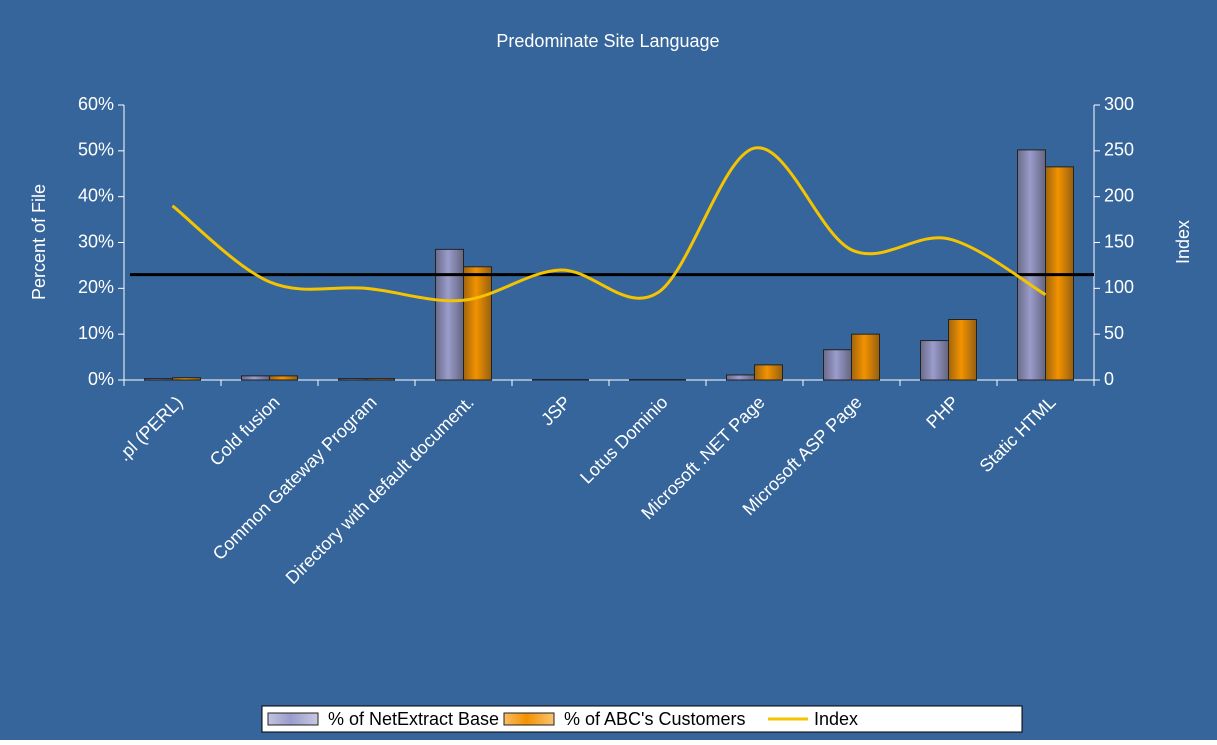 The width and height of the screenshot is (1217, 745). Describe the element at coordinates (1119, 287) in the screenshot. I see `y2-tick-label: 100` at that location.